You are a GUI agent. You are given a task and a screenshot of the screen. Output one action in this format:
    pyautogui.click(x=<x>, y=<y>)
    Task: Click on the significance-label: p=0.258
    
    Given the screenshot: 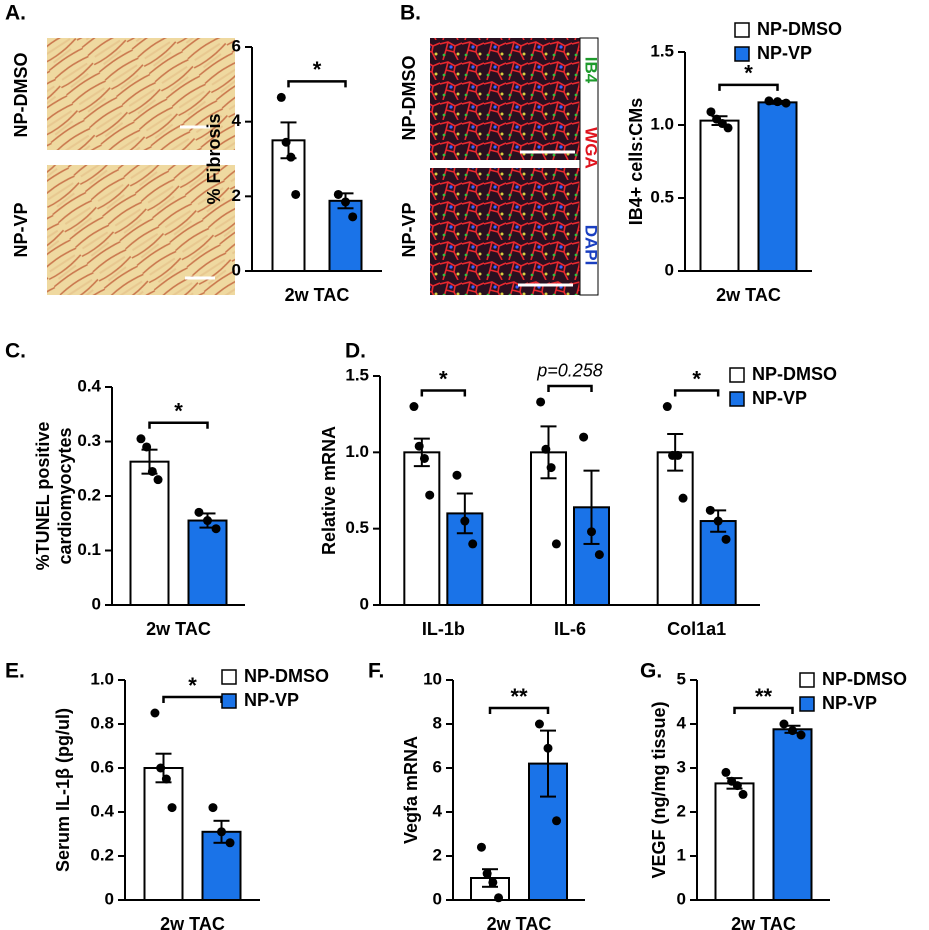 What is the action you would take?
    pyautogui.click(x=569, y=371)
    